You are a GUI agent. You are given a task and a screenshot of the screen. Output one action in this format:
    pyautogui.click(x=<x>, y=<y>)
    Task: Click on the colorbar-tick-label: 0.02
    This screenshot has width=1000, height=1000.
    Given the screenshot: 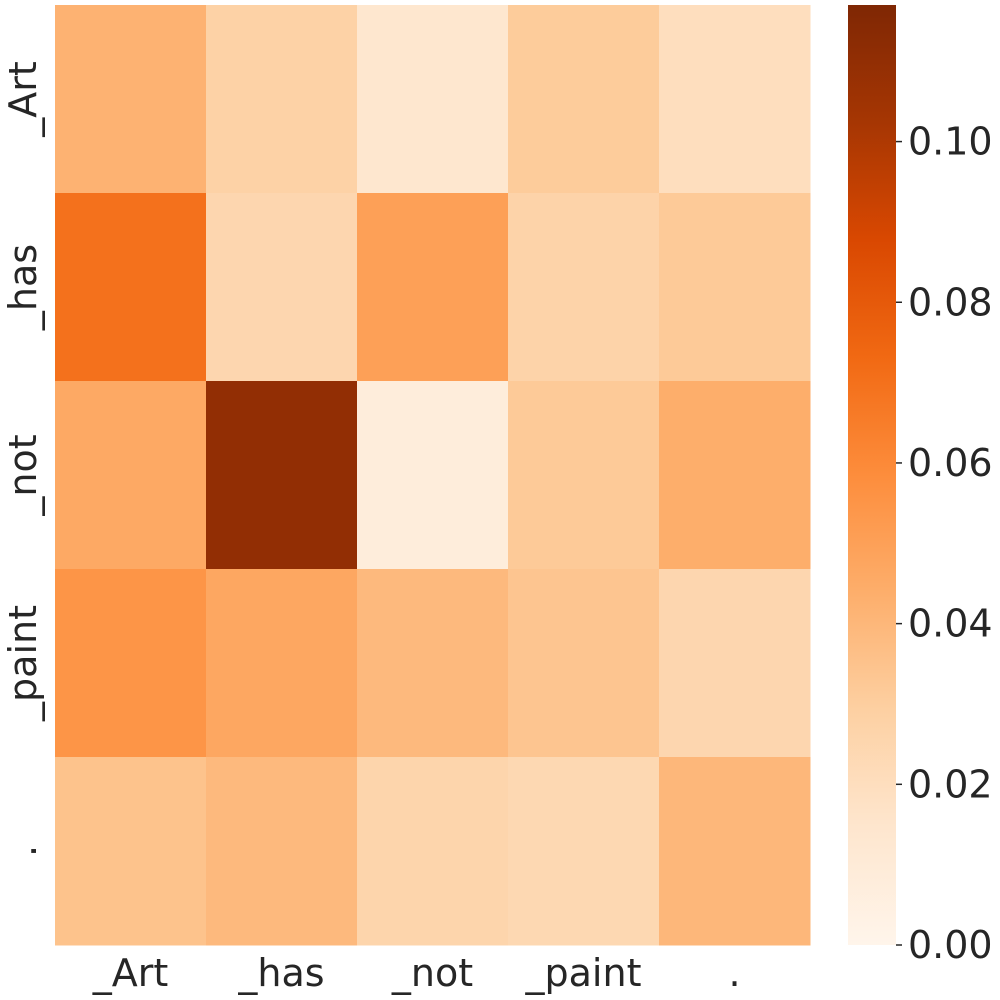 What is the action you would take?
    pyautogui.click(x=950, y=784)
    